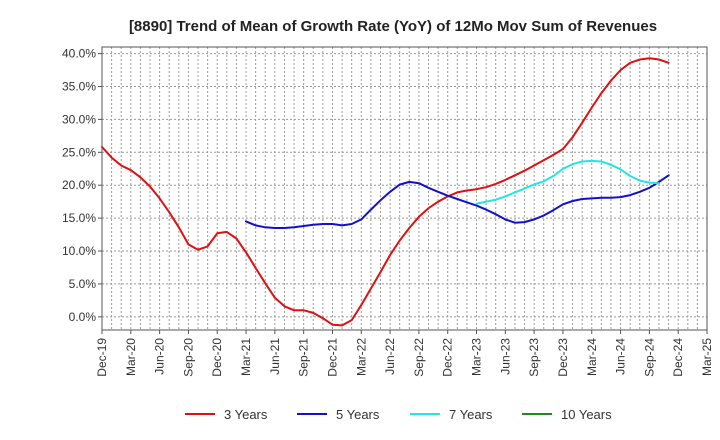 Image resolution: width=720 pixels, height=440 pixels. I want to click on x-tick-label: Jun-20, so click(160, 356).